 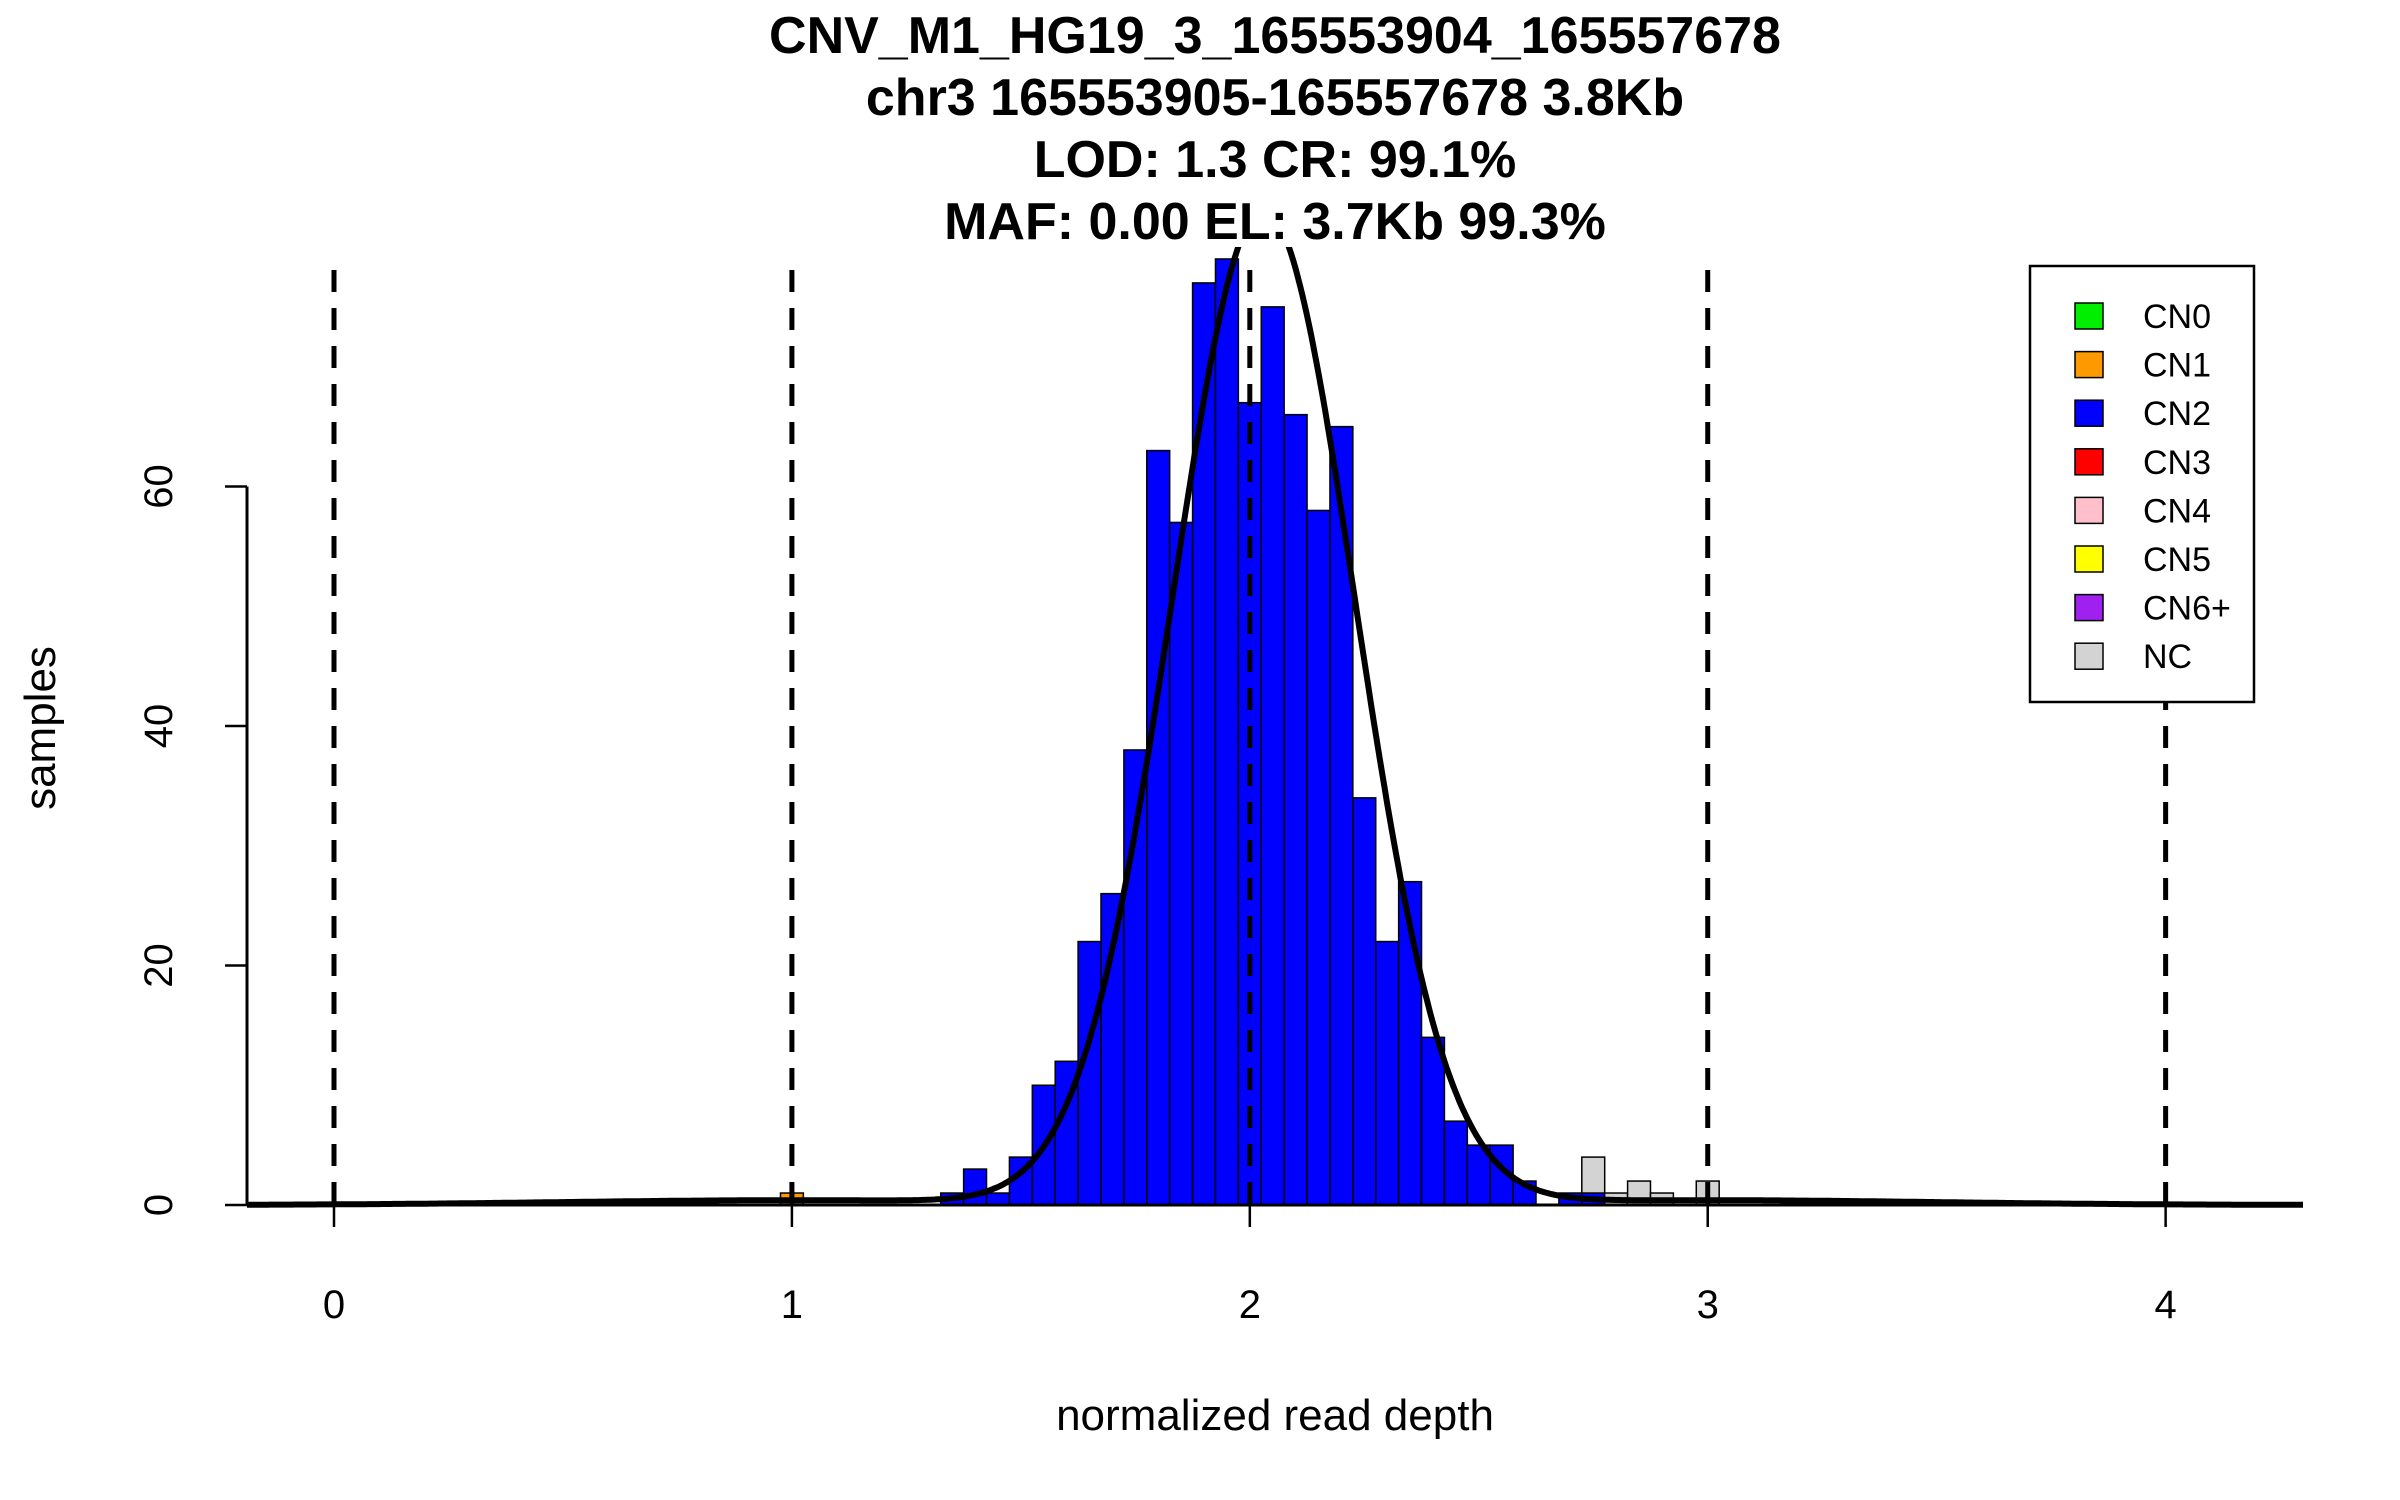 I want to click on x-tick-label-2: 2, so click(x=1250, y=1305).